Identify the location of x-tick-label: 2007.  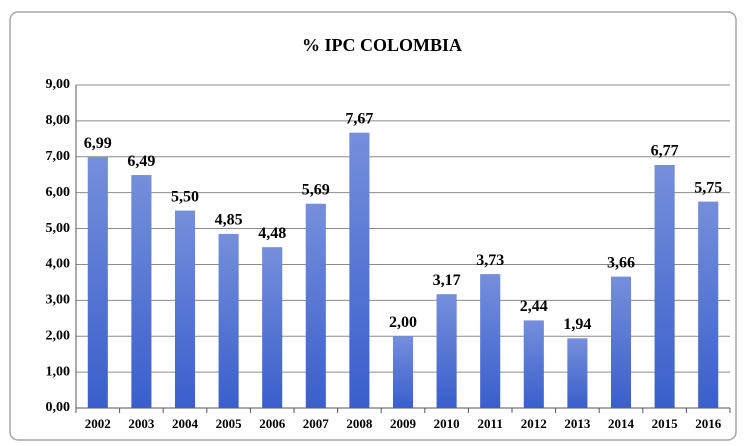
(316, 423).